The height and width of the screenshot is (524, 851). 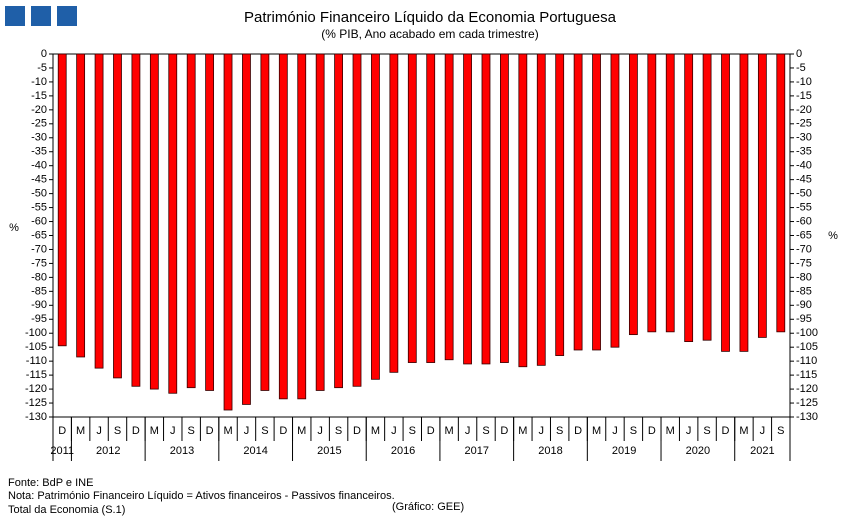 I want to click on note: Total da Economia (S.1), so click(x=66, y=510).